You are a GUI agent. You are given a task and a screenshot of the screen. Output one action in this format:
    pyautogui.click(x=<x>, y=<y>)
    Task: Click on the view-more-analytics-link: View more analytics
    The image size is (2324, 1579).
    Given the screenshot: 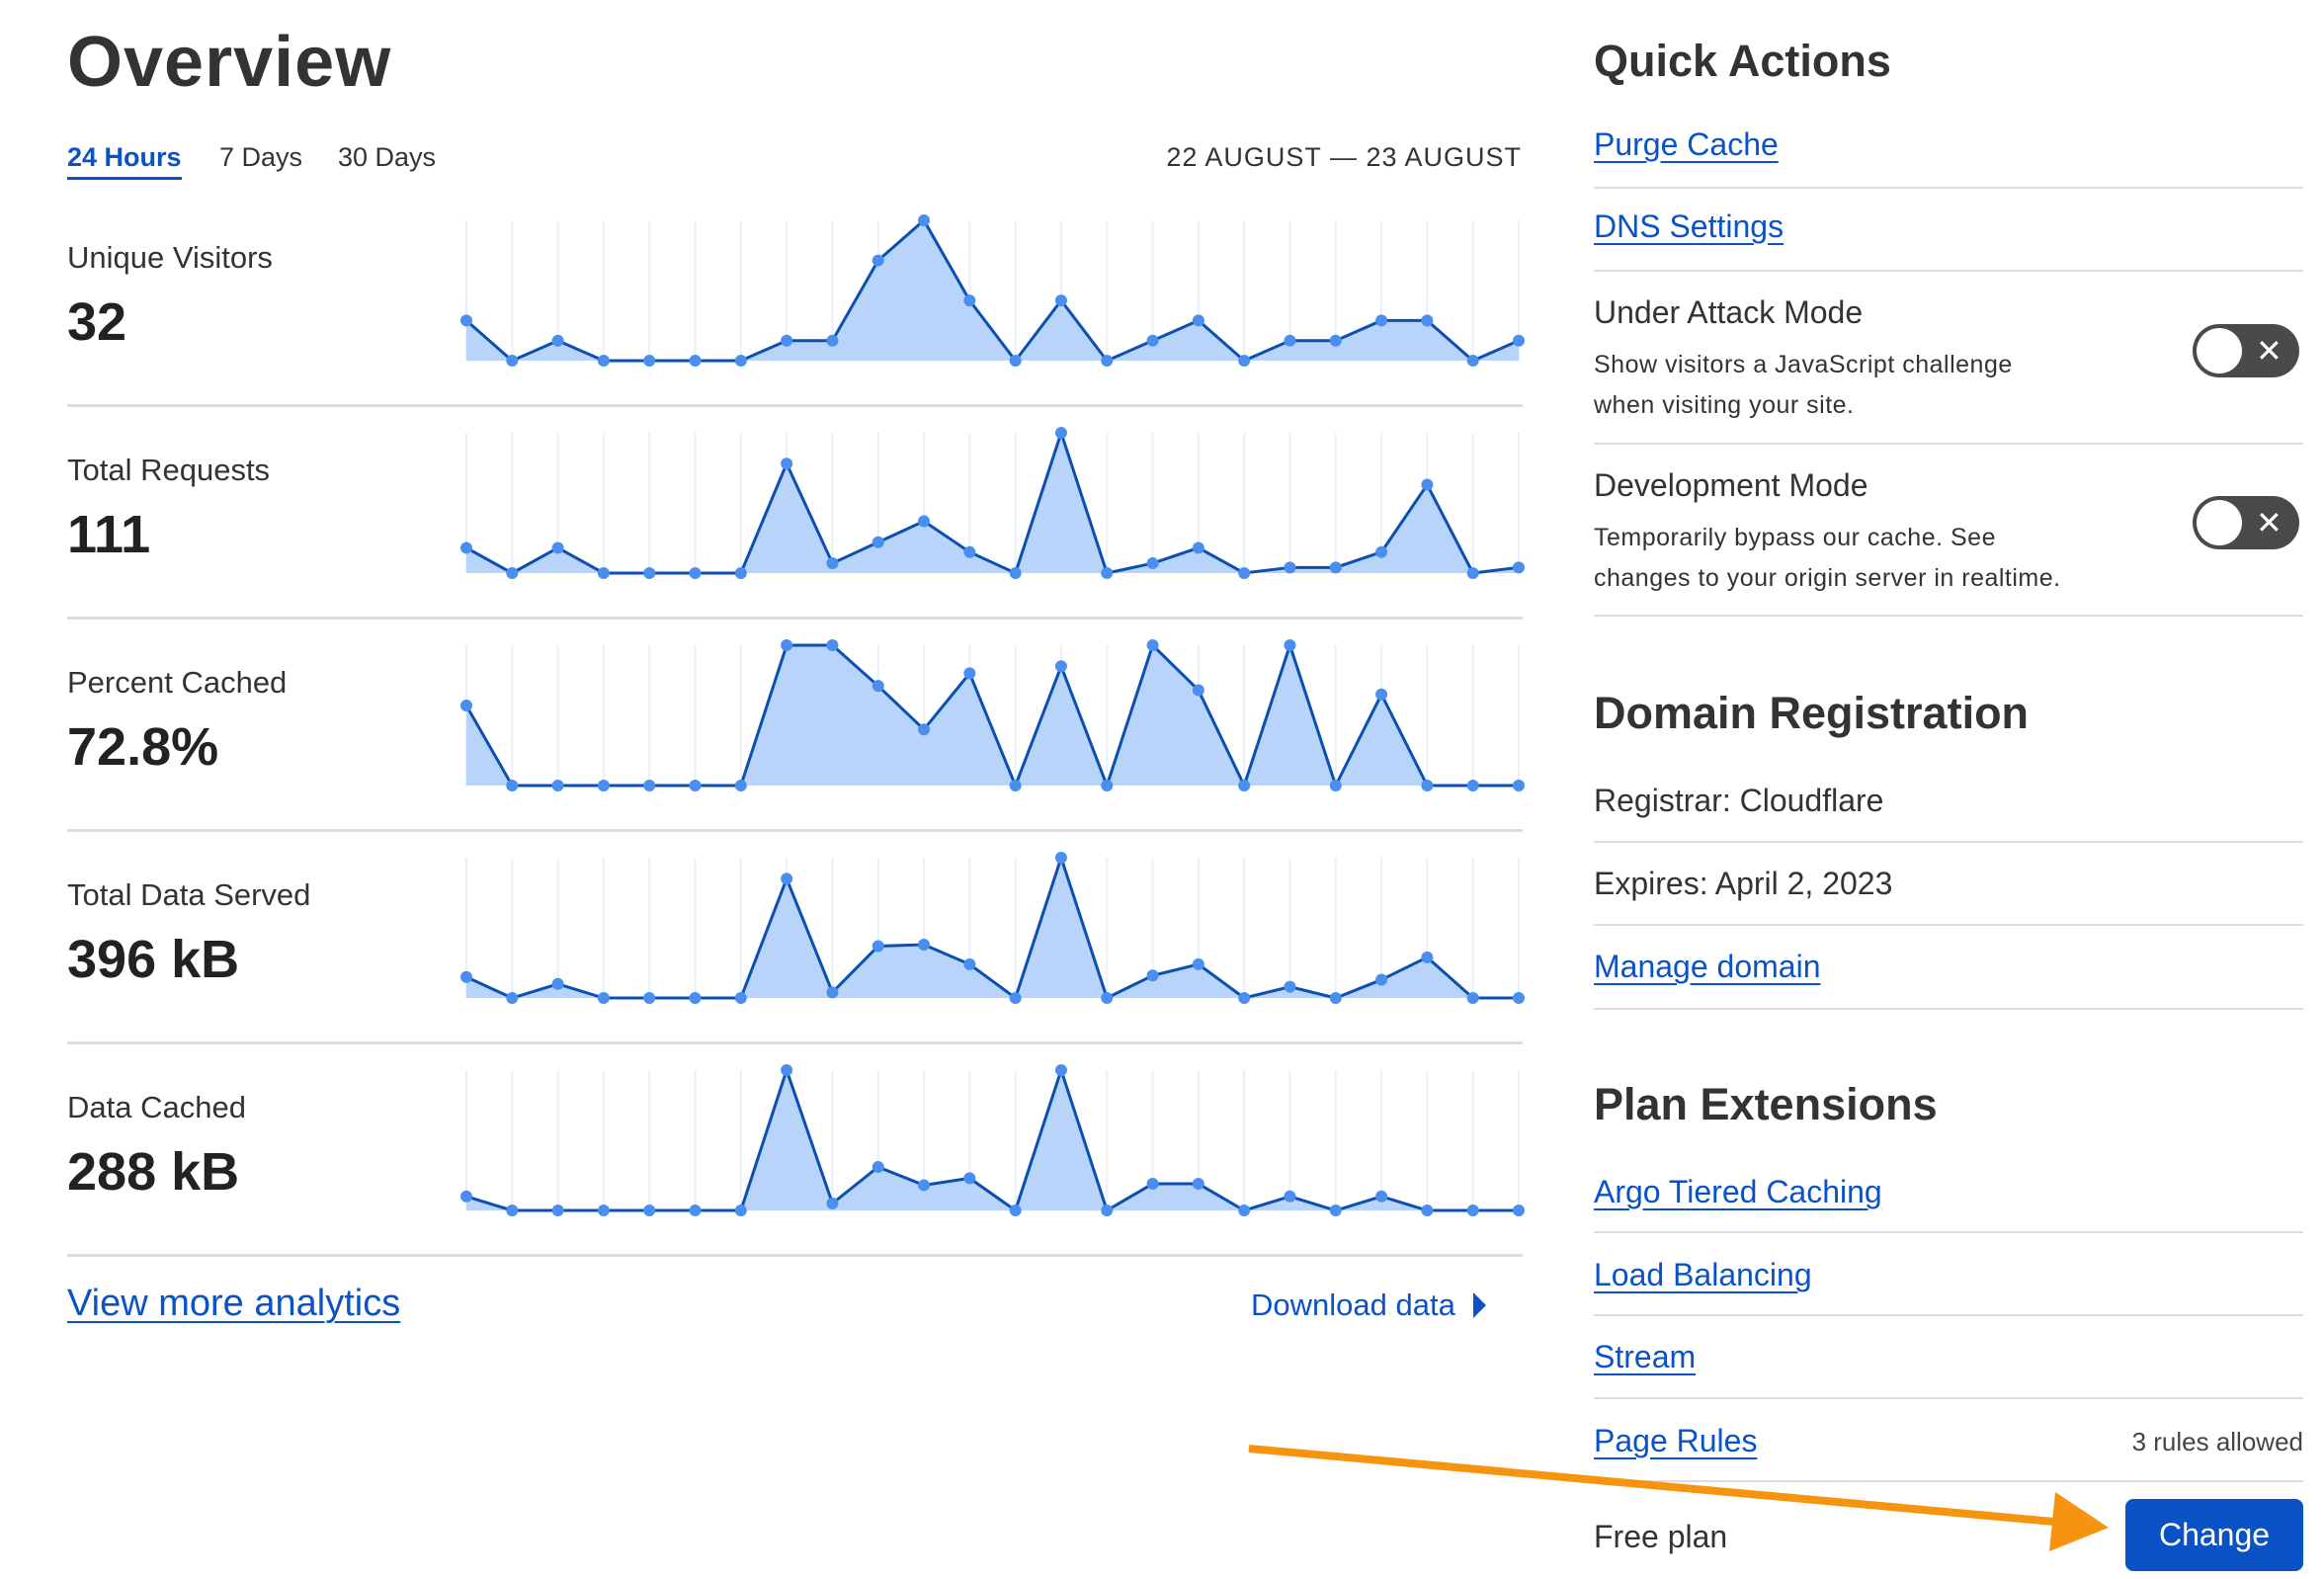 What is the action you would take?
    pyautogui.click(x=234, y=1303)
    